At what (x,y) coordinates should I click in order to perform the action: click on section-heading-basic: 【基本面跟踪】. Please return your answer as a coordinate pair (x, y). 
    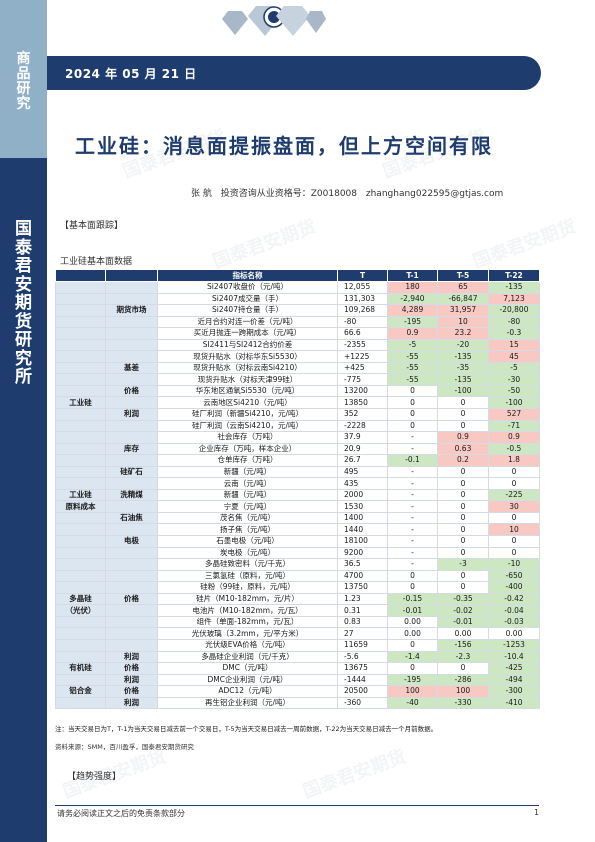
    Looking at the image, I should click on (92, 226).